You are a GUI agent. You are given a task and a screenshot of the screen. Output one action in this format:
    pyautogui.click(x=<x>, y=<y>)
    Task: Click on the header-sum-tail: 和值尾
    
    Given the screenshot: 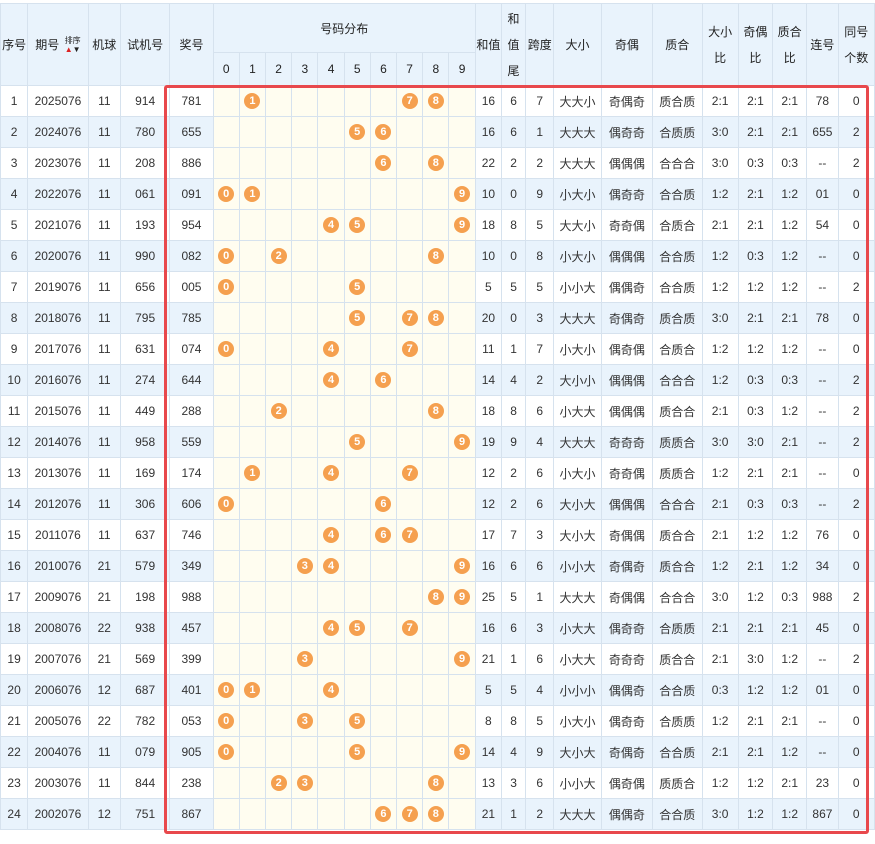 What is the action you would take?
    pyautogui.click(x=513, y=44)
    